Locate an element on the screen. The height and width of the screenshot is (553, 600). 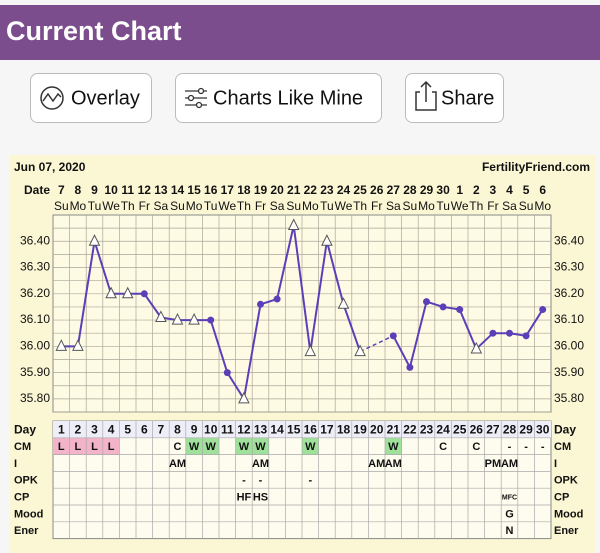
date-label: 1 is located at coordinates (459, 190).